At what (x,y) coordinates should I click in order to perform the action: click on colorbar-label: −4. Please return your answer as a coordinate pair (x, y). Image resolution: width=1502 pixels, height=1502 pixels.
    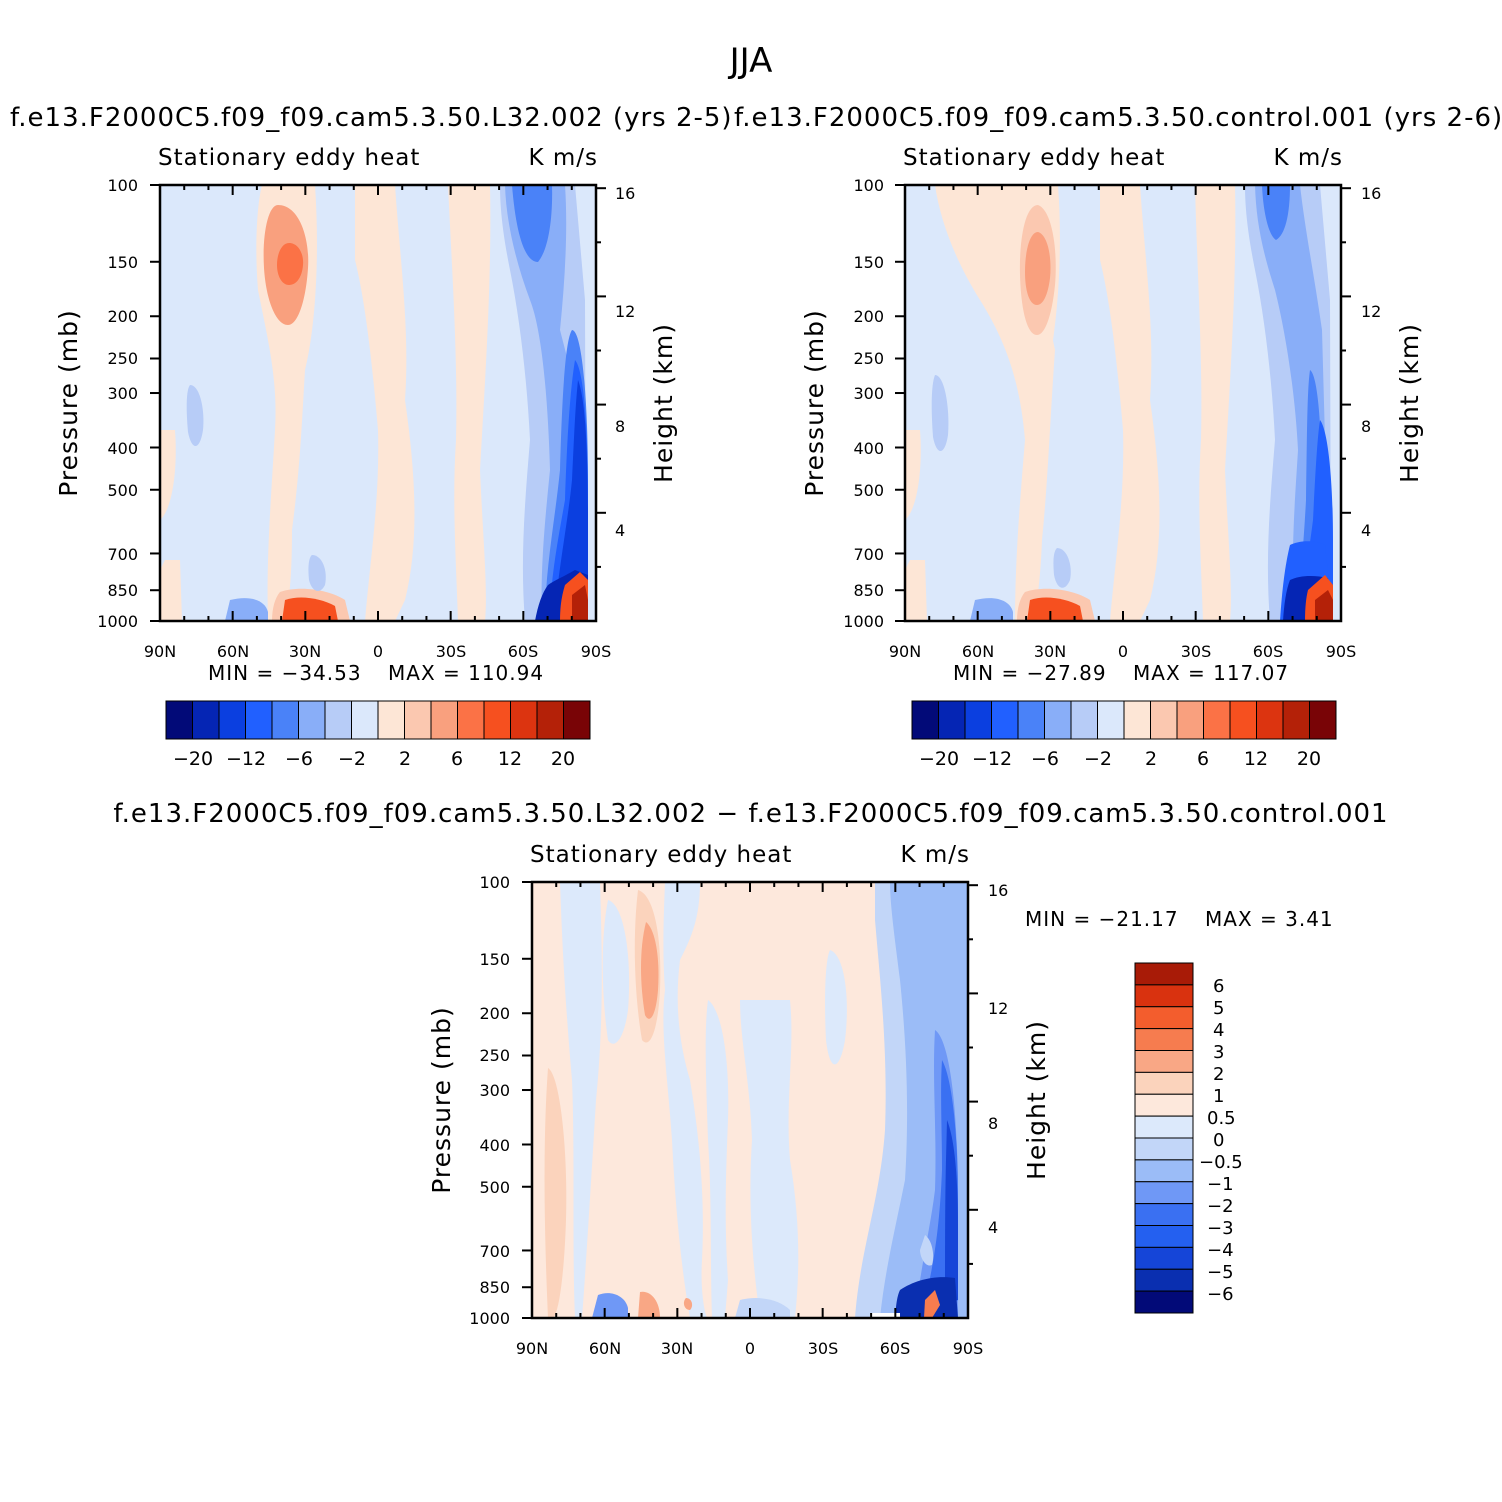
    Looking at the image, I should click on (1220, 1250).